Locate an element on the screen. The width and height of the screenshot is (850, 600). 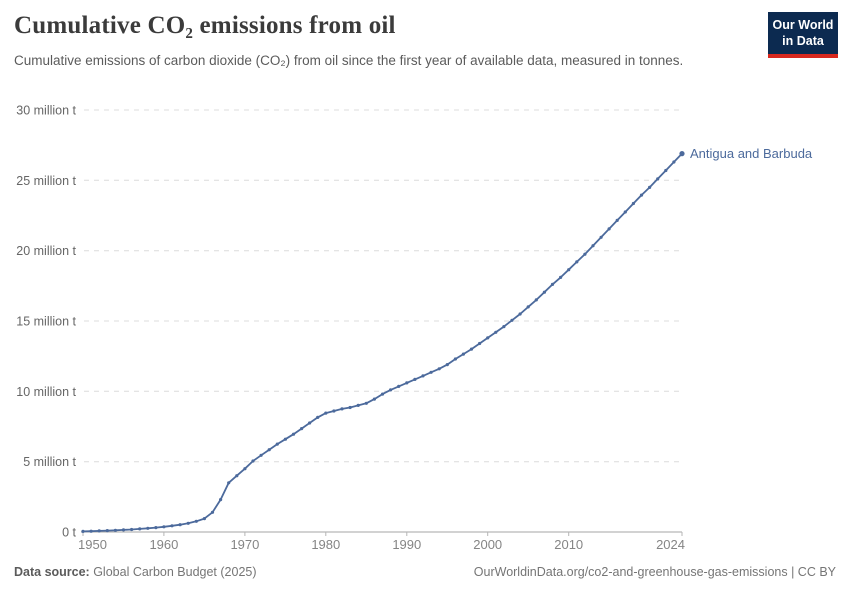
x-tick-label: 1960 is located at coordinates (163, 544).